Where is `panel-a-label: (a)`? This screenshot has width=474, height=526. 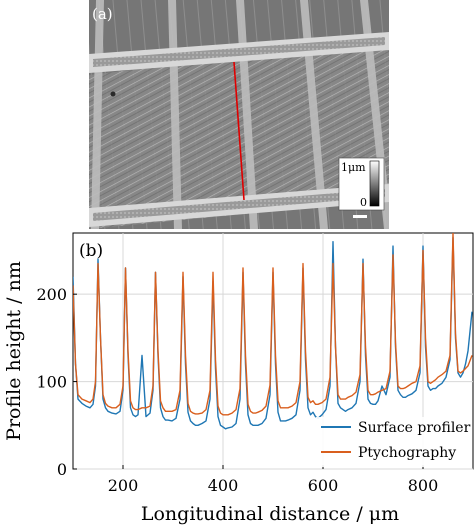 panel-a-label: (a) is located at coordinates (102, 14).